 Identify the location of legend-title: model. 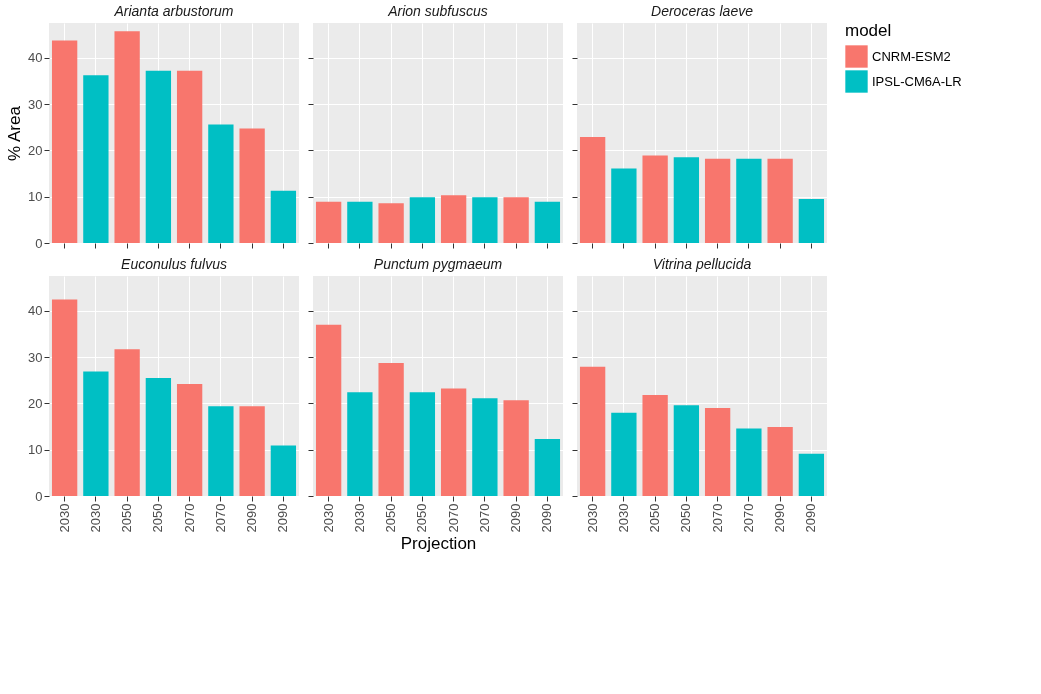
(868, 30).